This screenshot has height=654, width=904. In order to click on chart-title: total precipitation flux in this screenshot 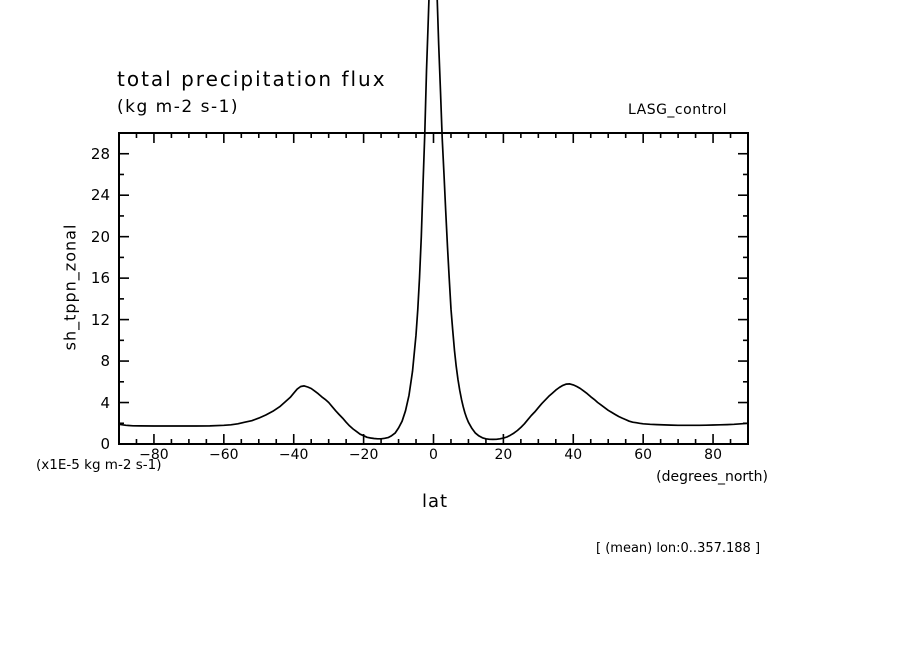, I will do `click(252, 79)`.